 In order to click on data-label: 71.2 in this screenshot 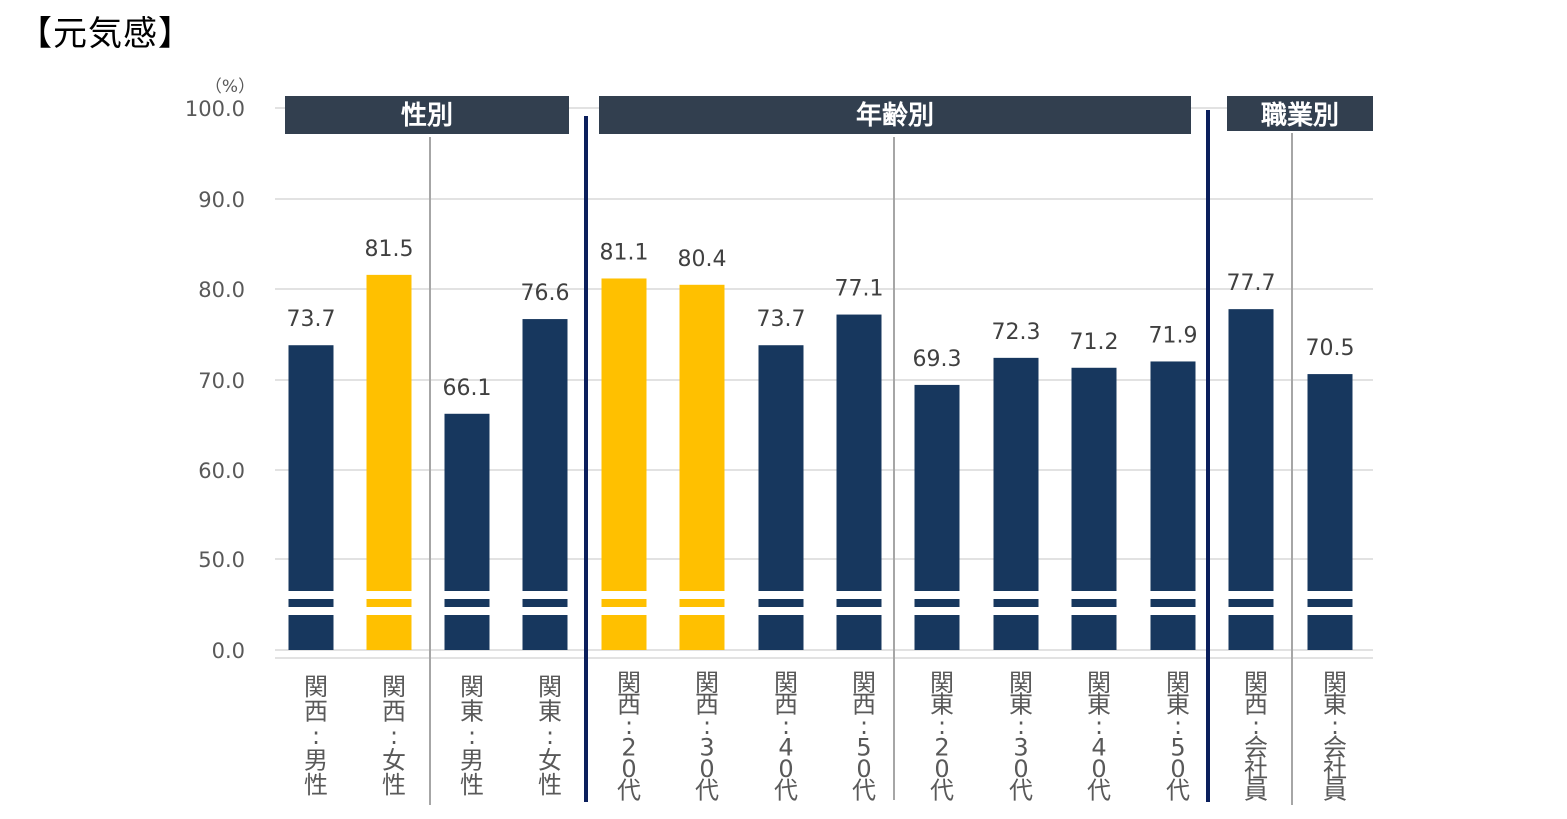, I will do `click(1094, 342)`.